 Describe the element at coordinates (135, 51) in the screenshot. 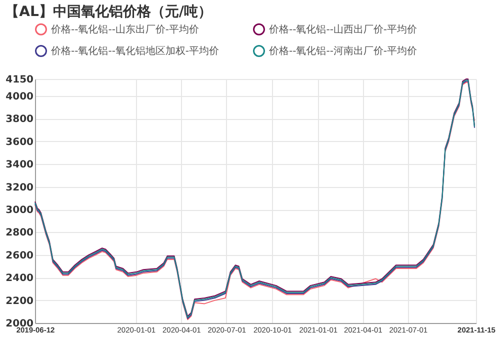

I see `legend-label: 价格--氧化铝--氧化铝地区加权-平均价` at that location.